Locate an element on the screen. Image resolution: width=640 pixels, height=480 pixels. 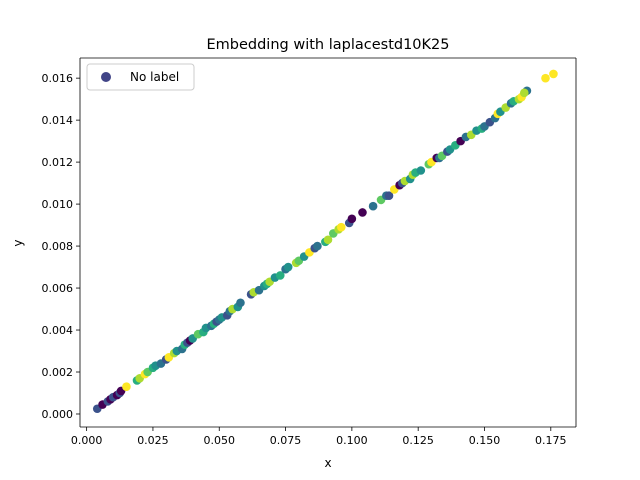
y-tick-label: 0.004 is located at coordinates (58, 330).